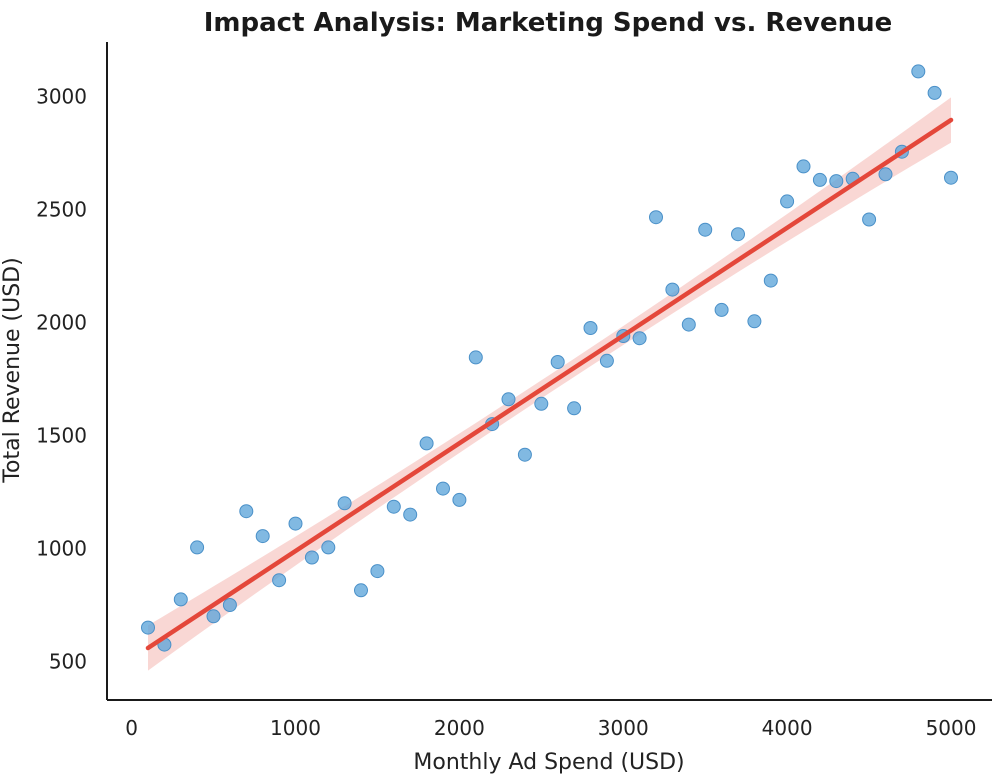 The width and height of the screenshot is (1000, 784). What do you see at coordinates (12, 370) in the screenshot?
I see `y-axis-label: Total Revenue (USD)` at bounding box center [12, 370].